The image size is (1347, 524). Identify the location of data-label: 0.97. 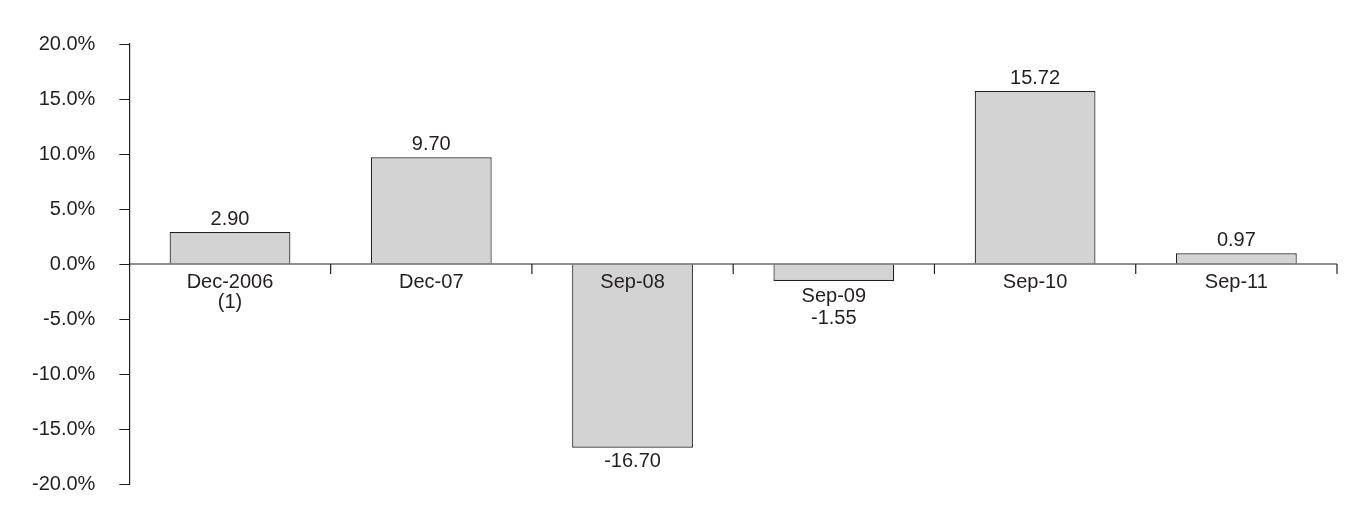
(1236, 238).